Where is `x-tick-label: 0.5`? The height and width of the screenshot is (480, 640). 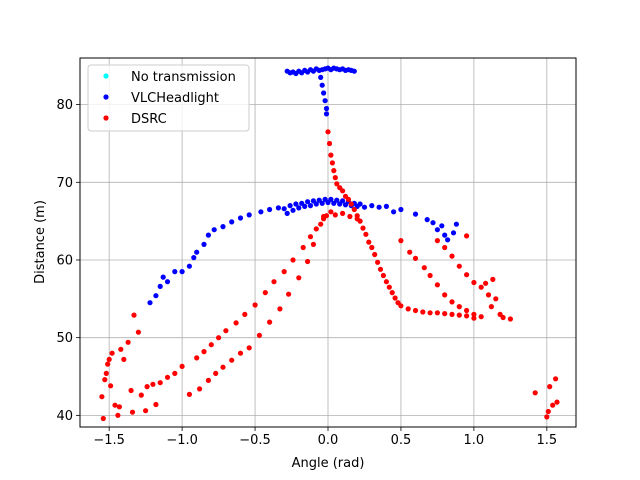 x-tick-label: 0.5 is located at coordinates (401, 440).